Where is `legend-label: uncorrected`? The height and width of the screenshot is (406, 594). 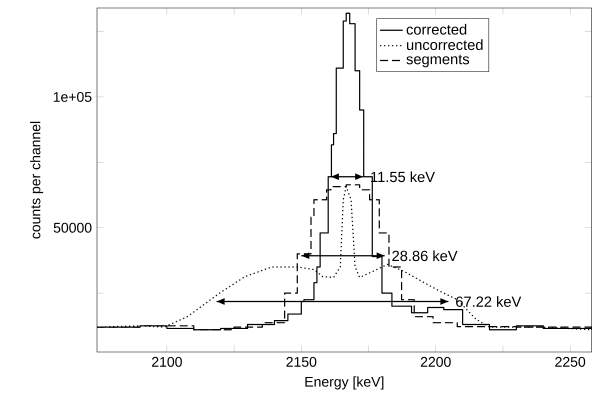
legend-label: uncorrected is located at coordinates (445, 44).